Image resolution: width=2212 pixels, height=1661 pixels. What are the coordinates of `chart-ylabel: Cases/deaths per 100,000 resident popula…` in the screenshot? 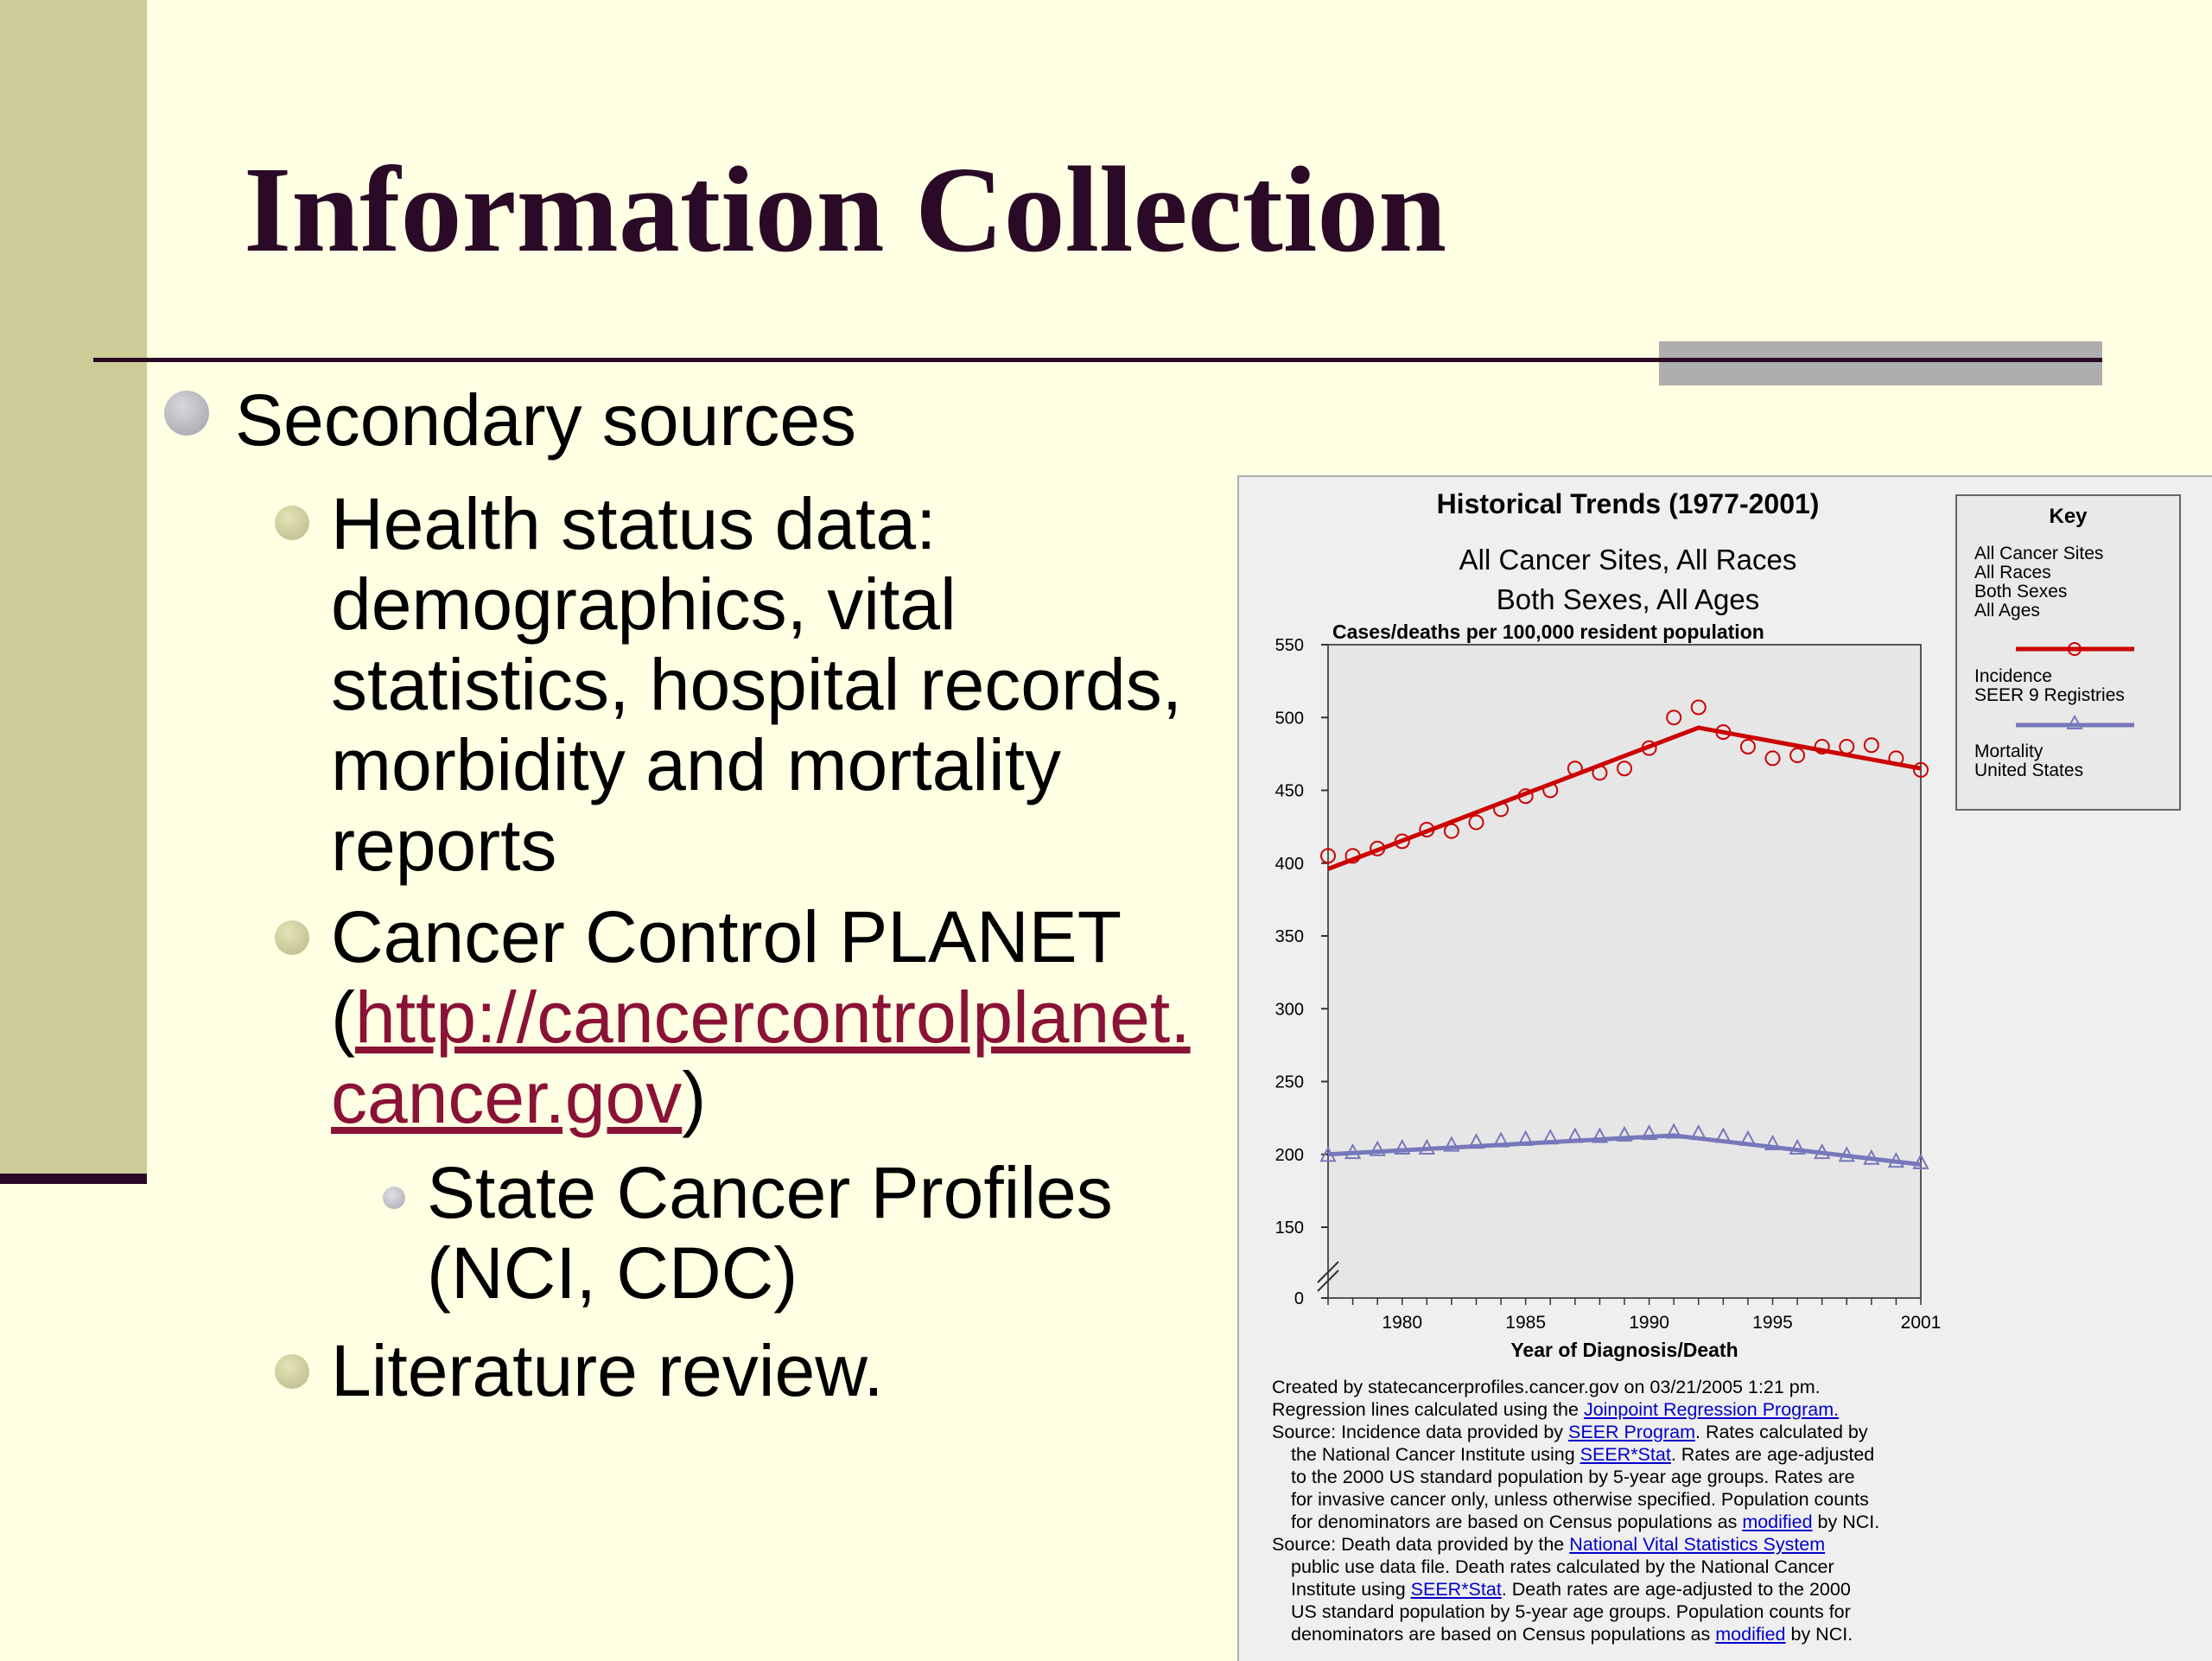 It's located at (1548, 631).